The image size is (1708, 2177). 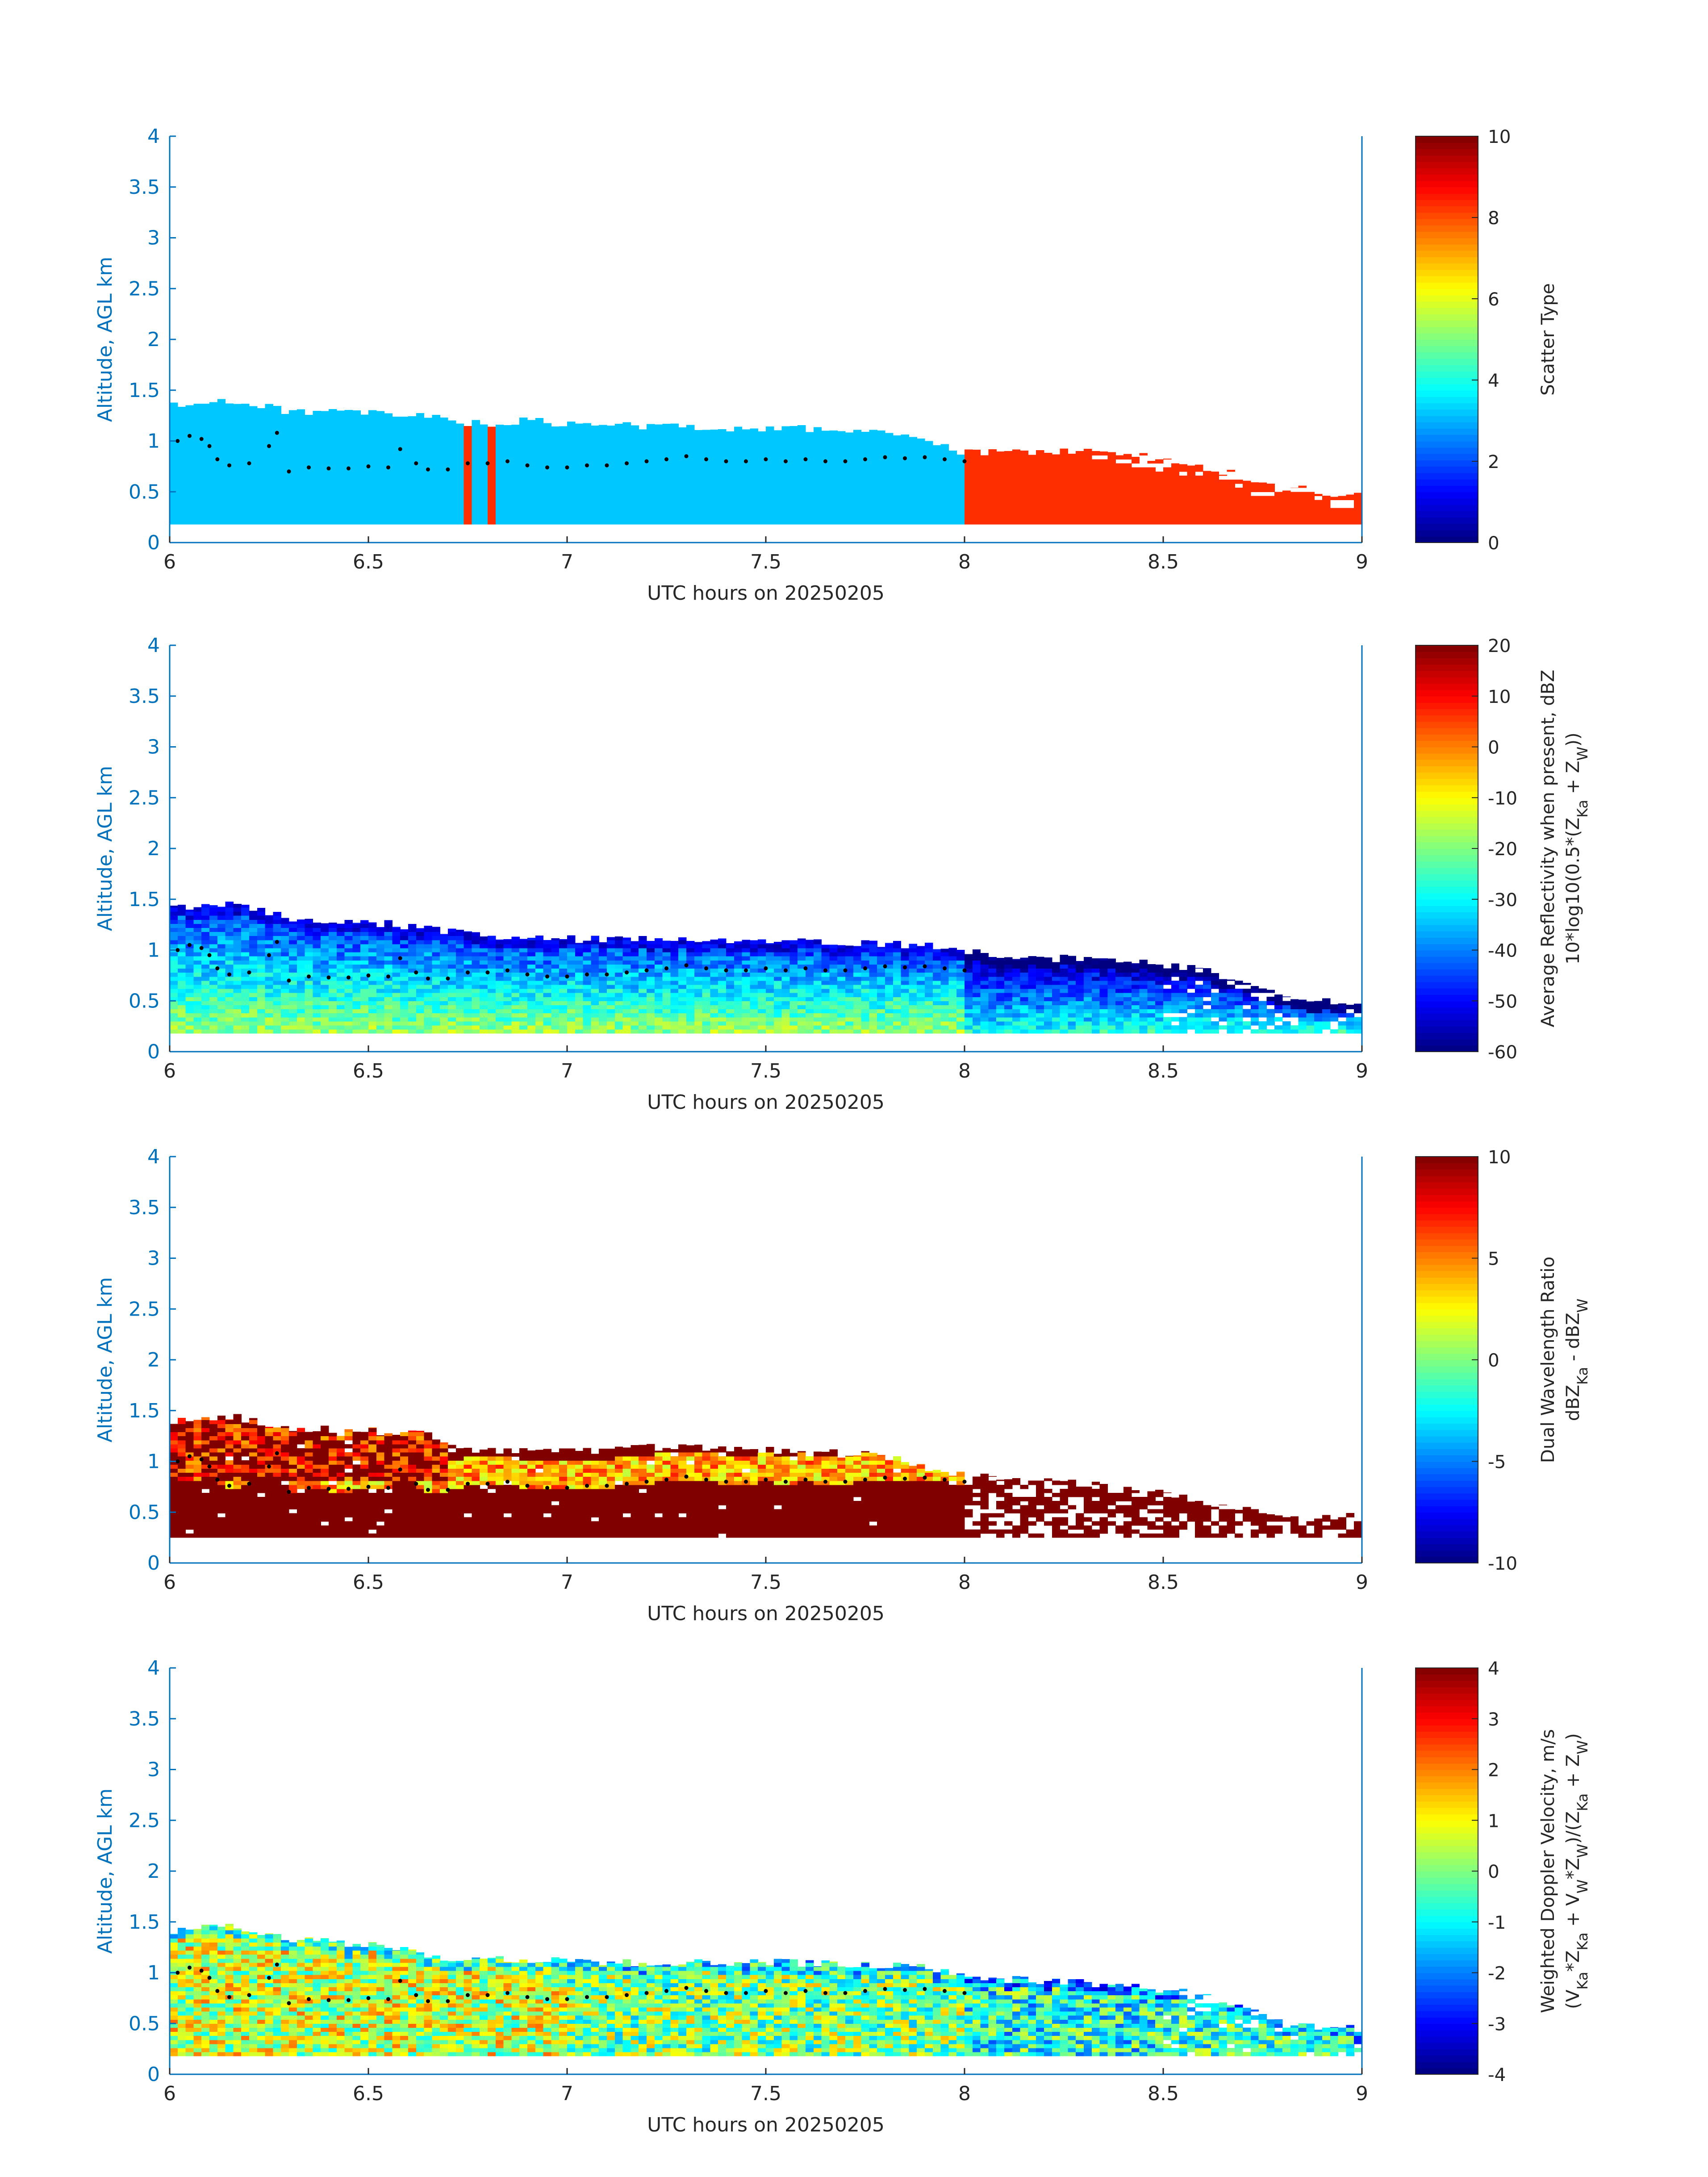 I want to click on colorbar-swatch, so click(x=1447, y=190).